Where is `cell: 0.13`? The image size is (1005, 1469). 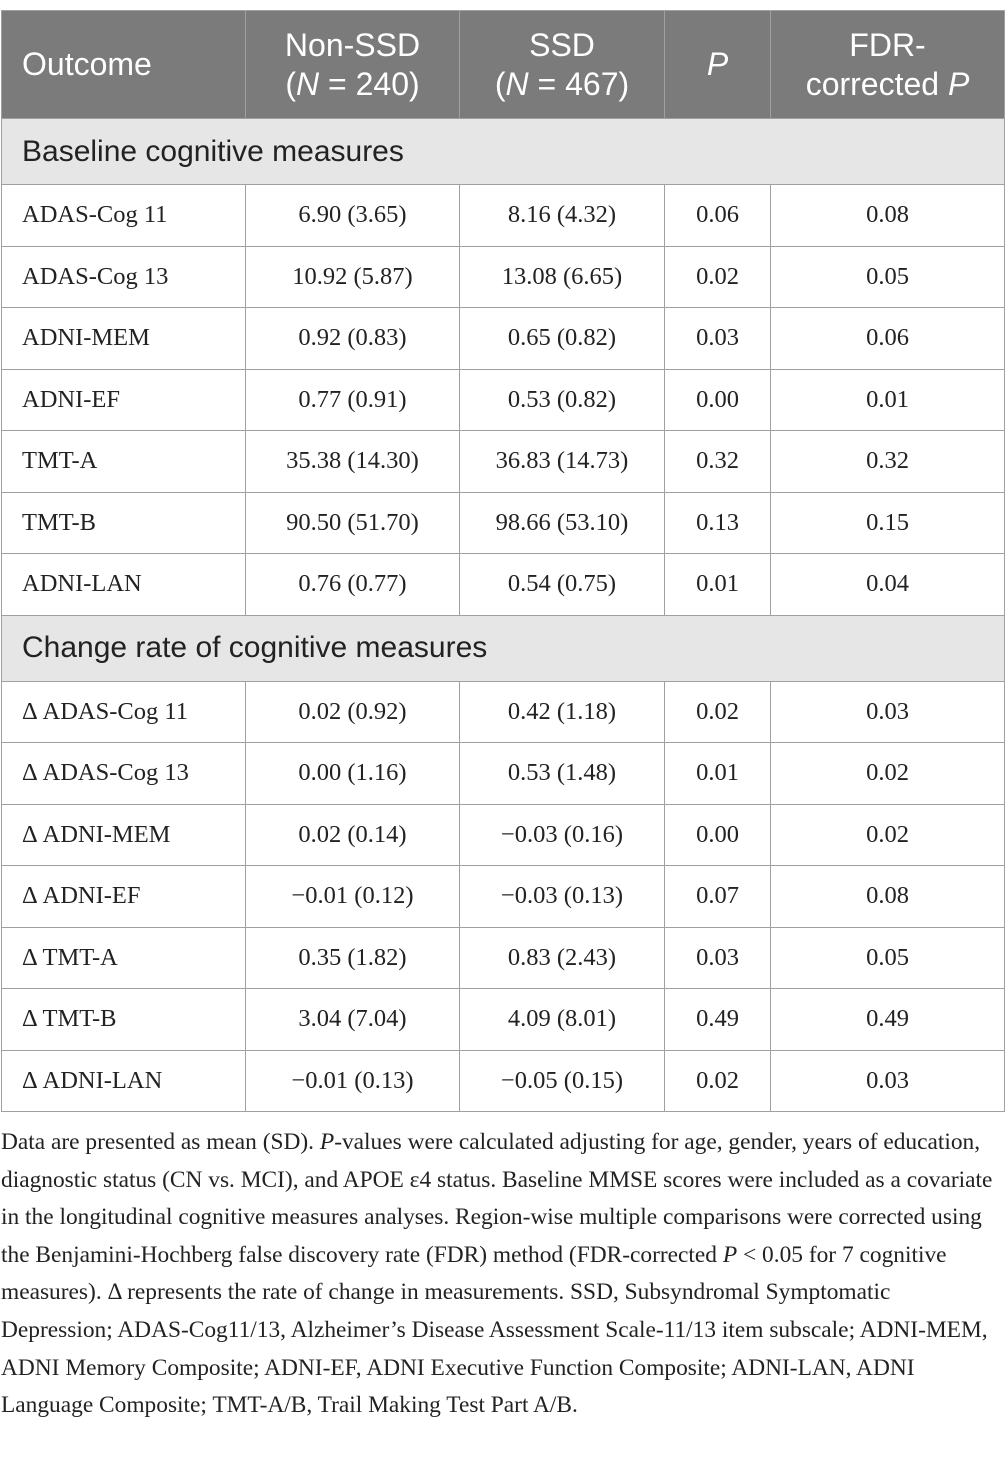 cell: 0.13 is located at coordinates (717, 522).